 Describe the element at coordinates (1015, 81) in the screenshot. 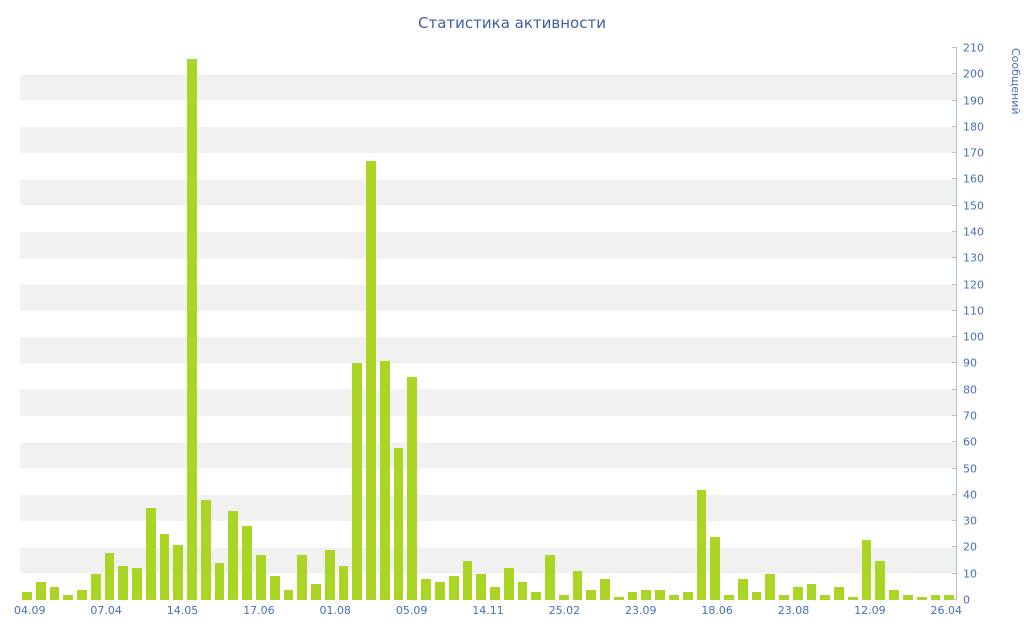

I see `y-axis-title: Сообщений` at that location.